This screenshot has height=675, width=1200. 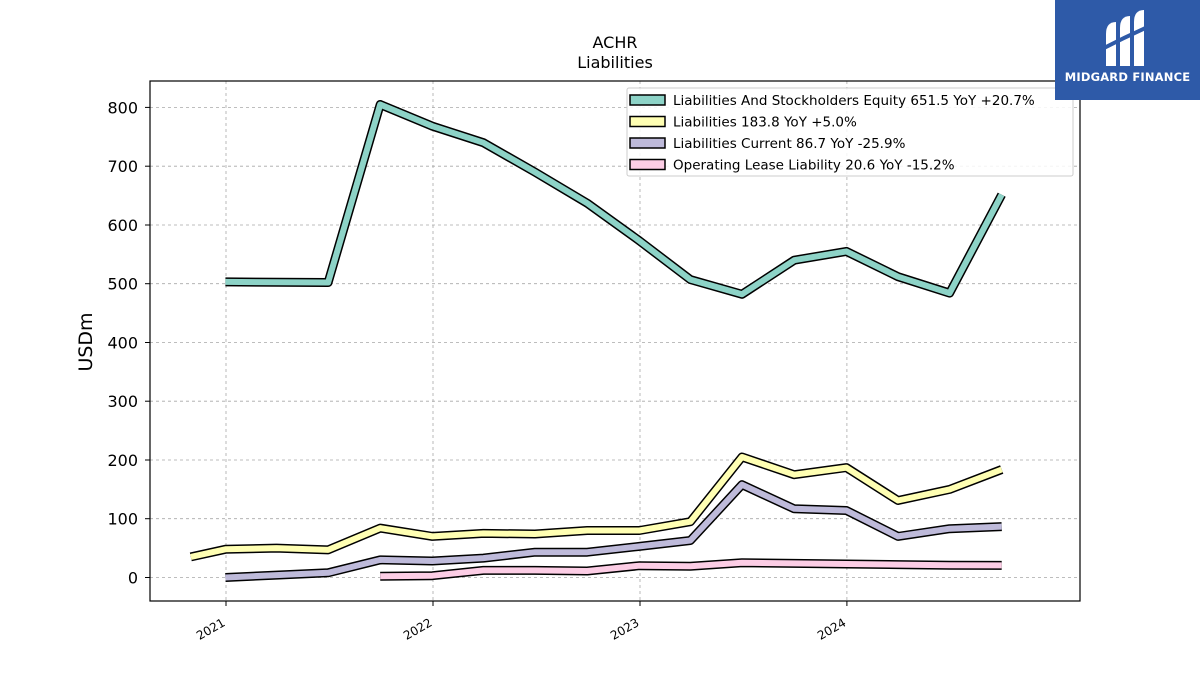 I want to click on y-tick-label: 500, so click(x=122, y=284).